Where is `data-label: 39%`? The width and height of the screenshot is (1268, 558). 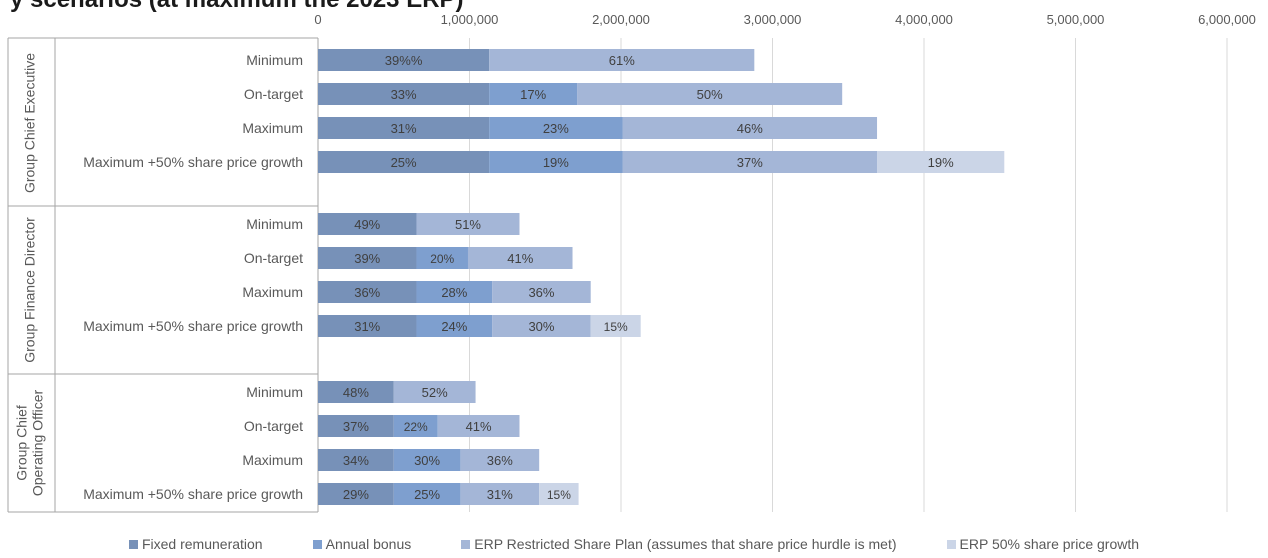
data-label: 39% is located at coordinates (367, 258).